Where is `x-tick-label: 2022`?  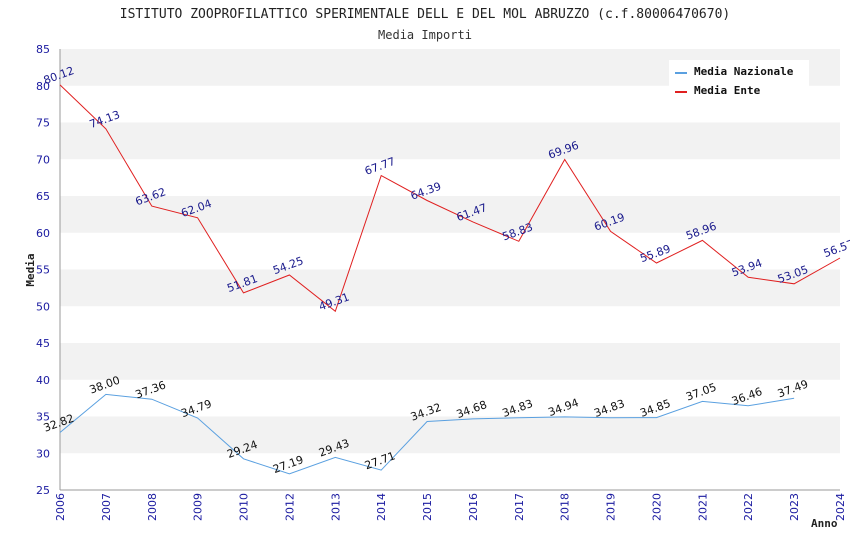
x-tick-label: 2022 is located at coordinates (748, 507).